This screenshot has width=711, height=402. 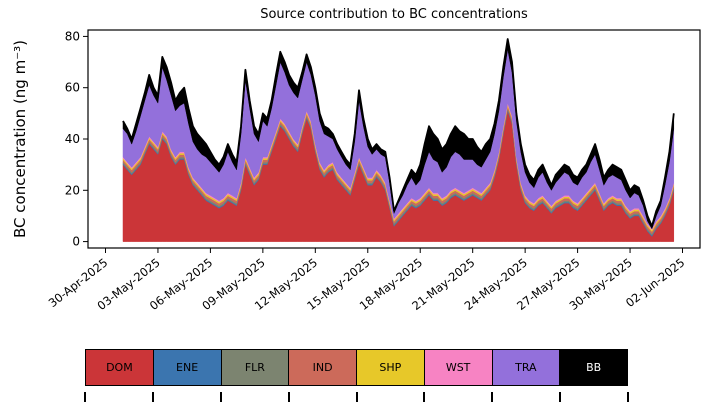 I want to click on legend-ticks, so click(x=356, y=397).